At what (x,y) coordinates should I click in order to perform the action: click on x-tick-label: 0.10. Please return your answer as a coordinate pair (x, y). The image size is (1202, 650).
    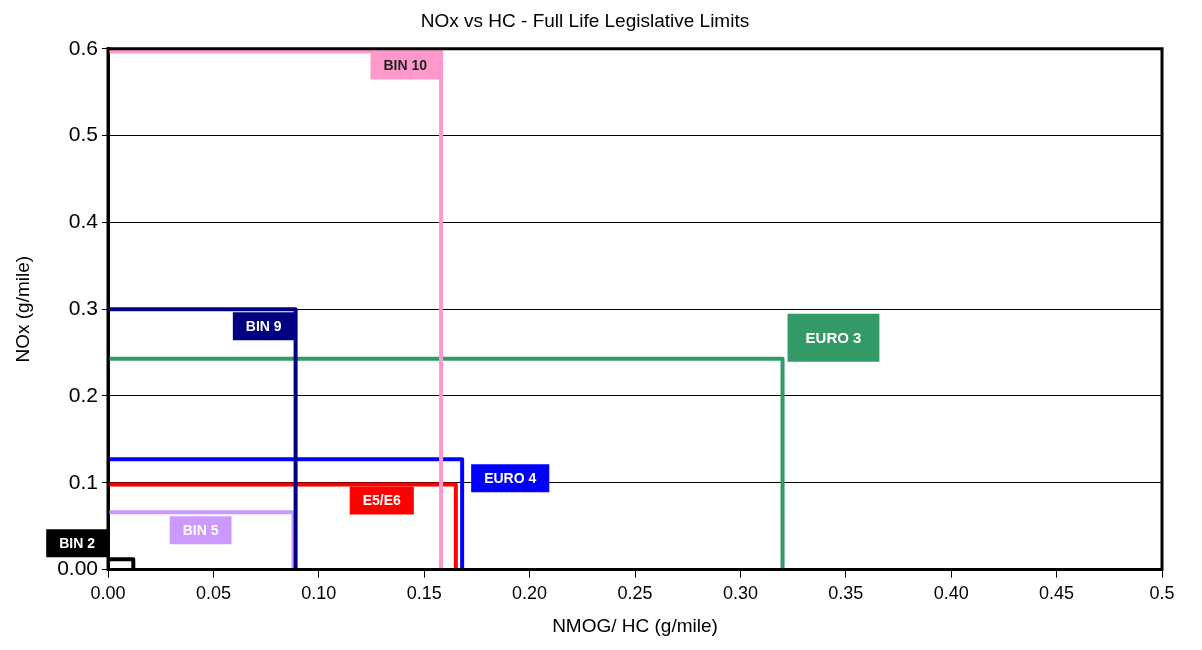
    Looking at the image, I should click on (319, 593).